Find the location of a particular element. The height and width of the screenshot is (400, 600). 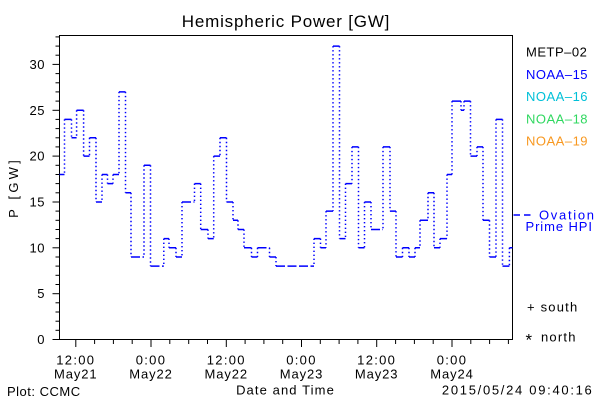

svg-text: NOAA–15 is located at coordinates (557, 74).